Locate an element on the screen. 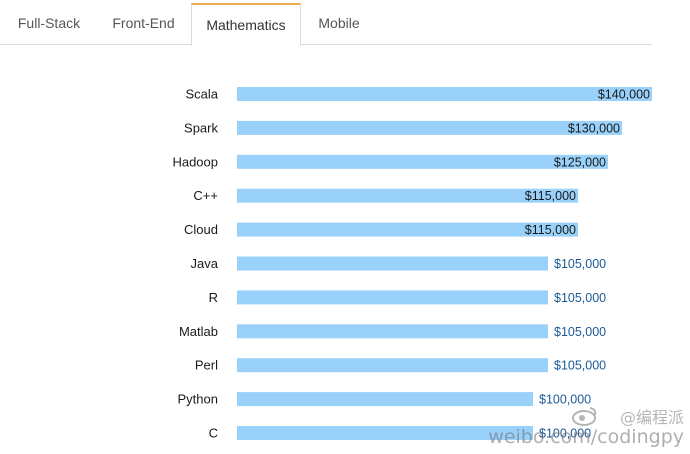  category-label: C is located at coordinates (213, 433).